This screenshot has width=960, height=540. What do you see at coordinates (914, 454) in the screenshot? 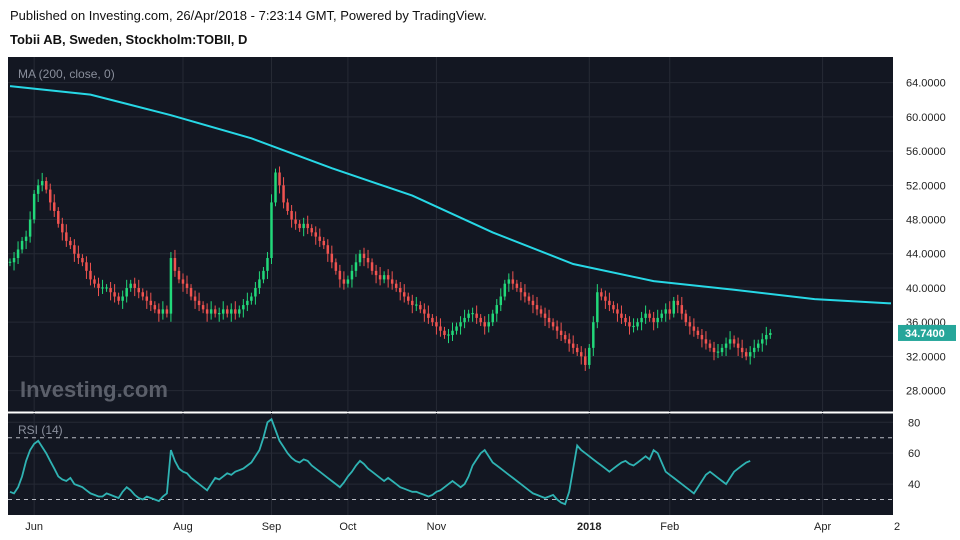
I see `rsi-axis: 80 60 40` at bounding box center [914, 454].